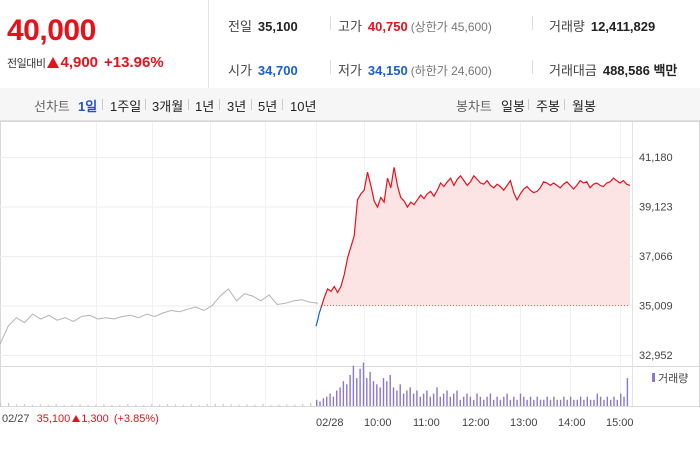 Image resolution: width=700 pixels, height=450 pixels. Describe the element at coordinates (573, 70) in the screenshot. I see `trade-value-label: 거래대금` at that location.